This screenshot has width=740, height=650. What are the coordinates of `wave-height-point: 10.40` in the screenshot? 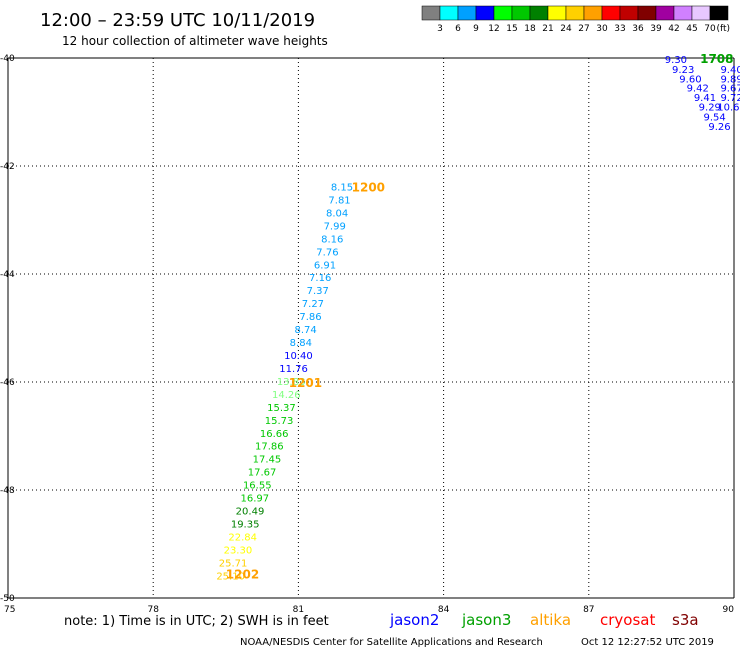 It's located at (298, 356).